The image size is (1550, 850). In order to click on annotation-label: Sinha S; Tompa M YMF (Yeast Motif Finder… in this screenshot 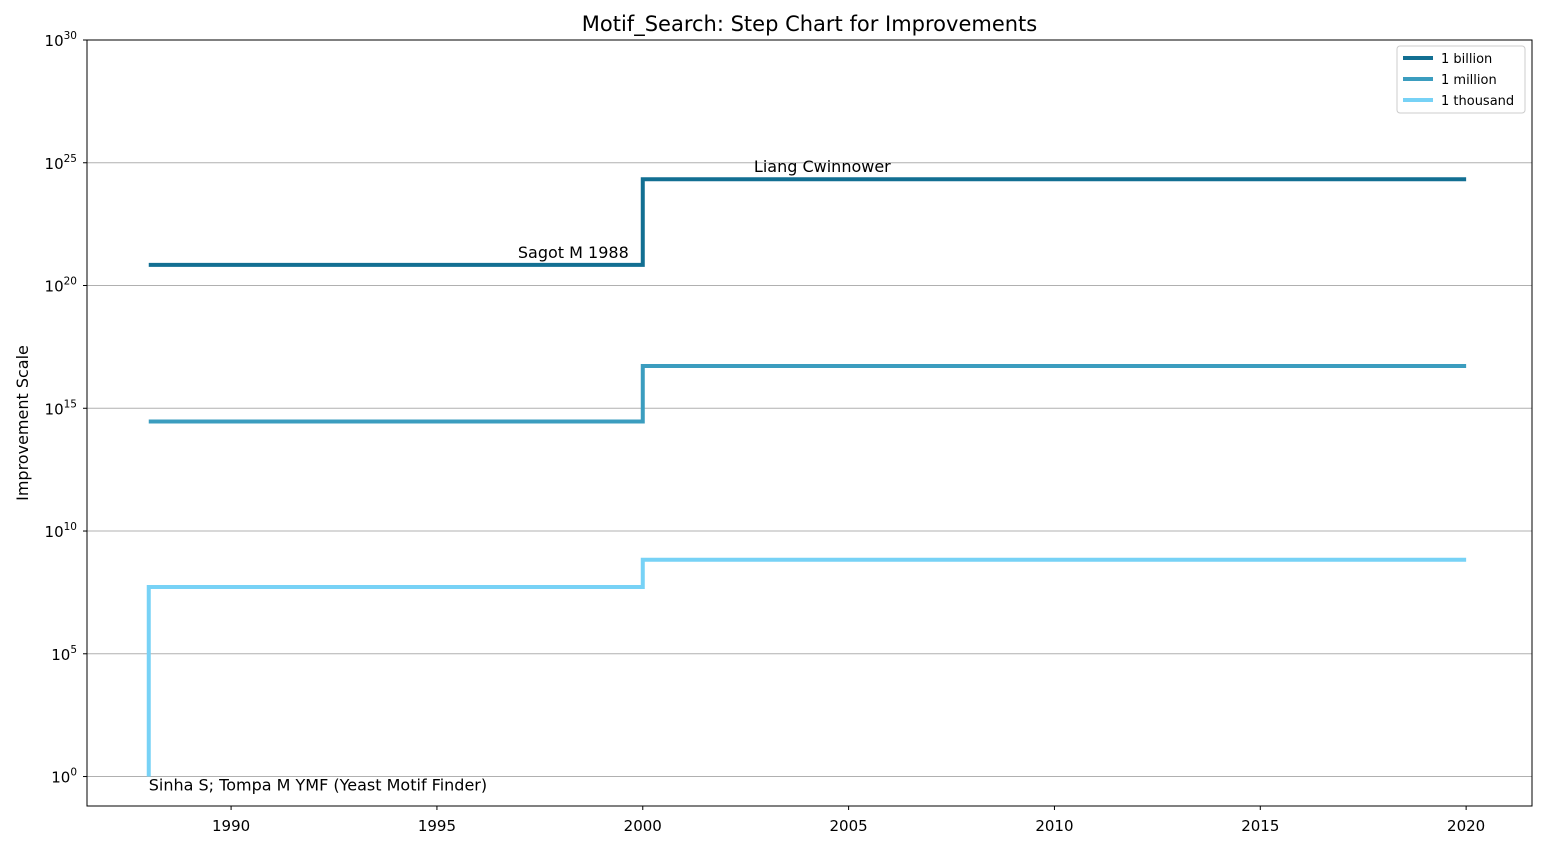, I will do `click(318, 785)`.